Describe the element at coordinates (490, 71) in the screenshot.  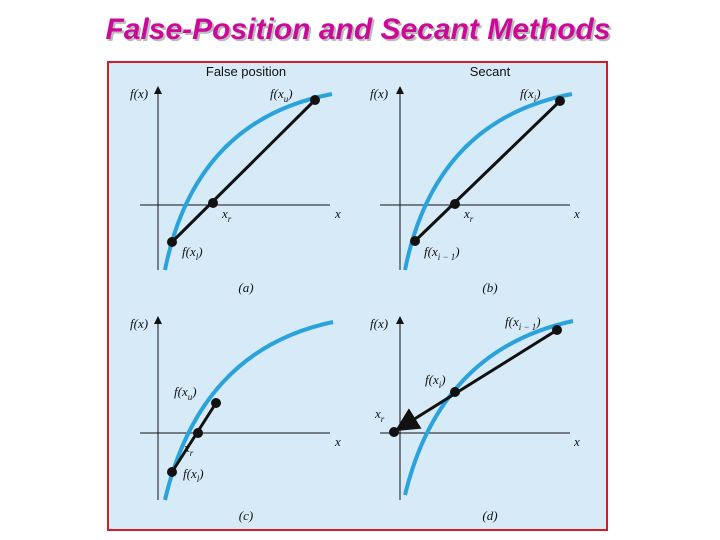
I see `panel-header: Secant` at that location.